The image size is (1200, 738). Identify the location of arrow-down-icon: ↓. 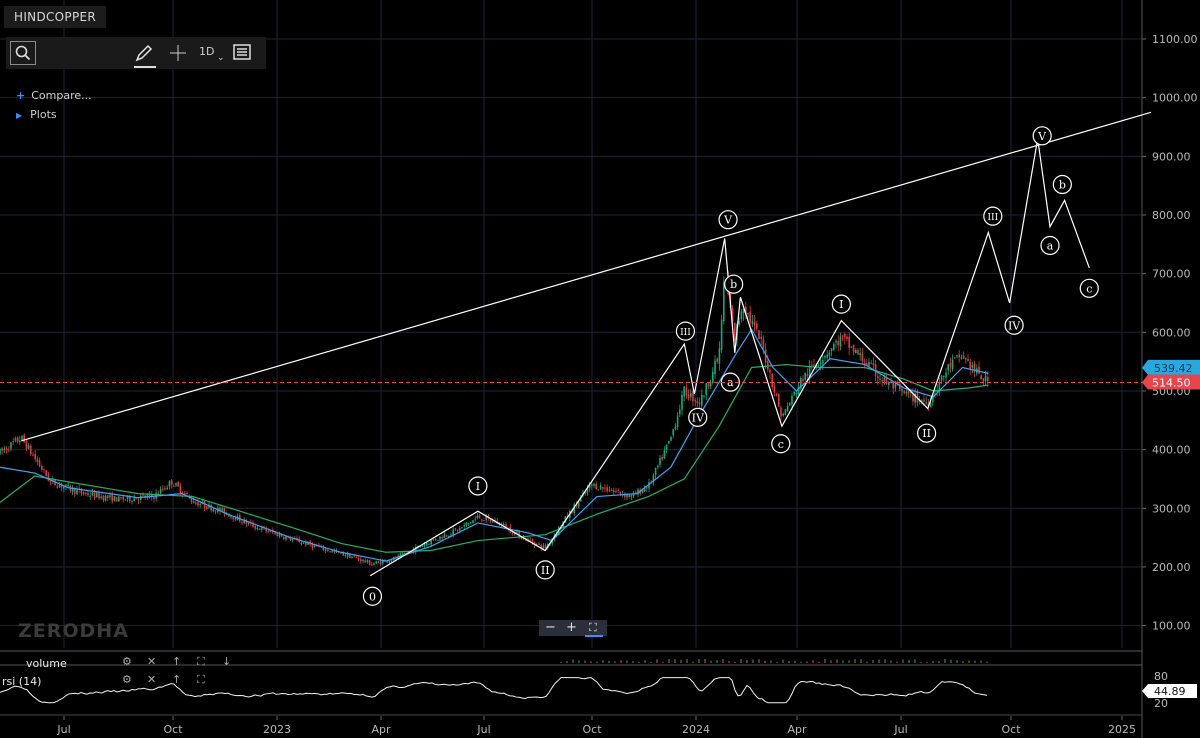
(227, 661).